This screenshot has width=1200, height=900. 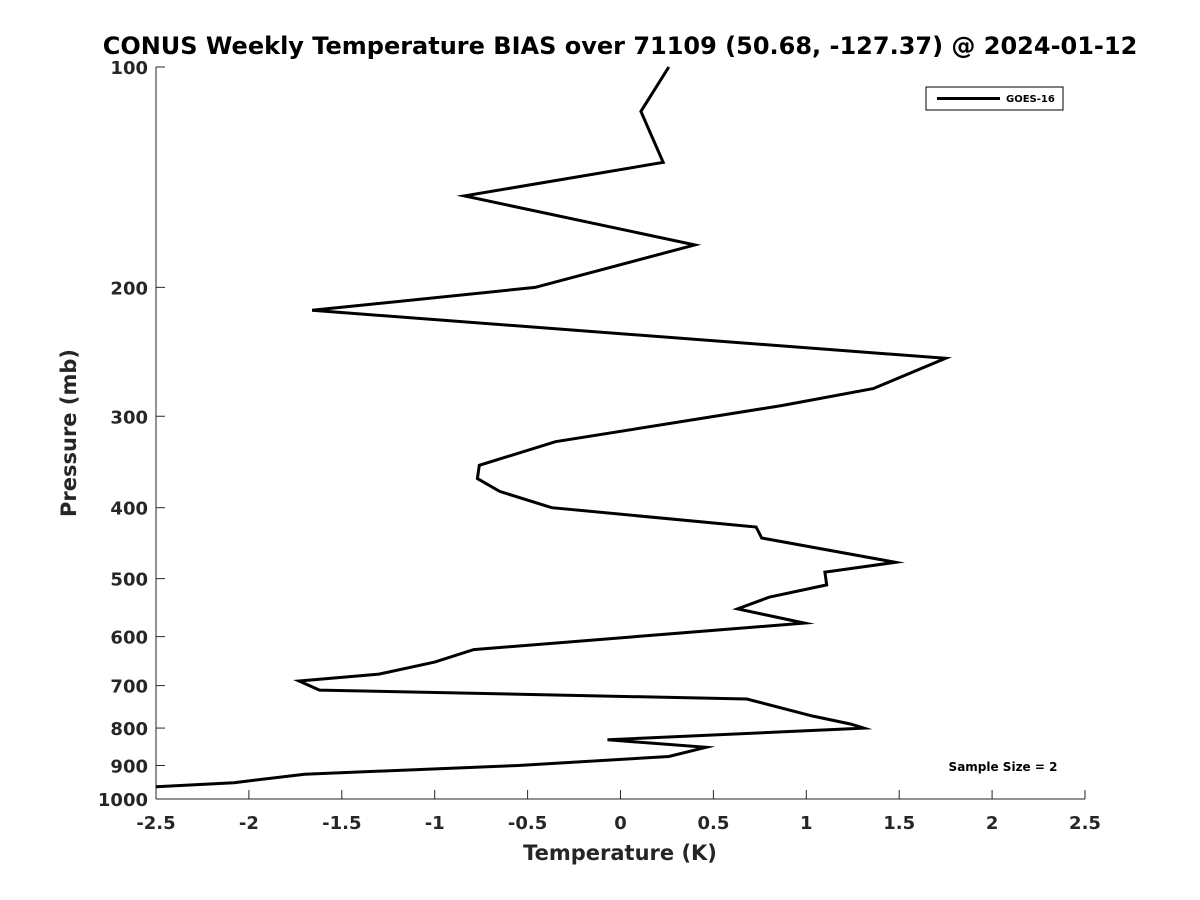 What do you see at coordinates (129, 729) in the screenshot?
I see `y-tick-label: 800` at bounding box center [129, 729].